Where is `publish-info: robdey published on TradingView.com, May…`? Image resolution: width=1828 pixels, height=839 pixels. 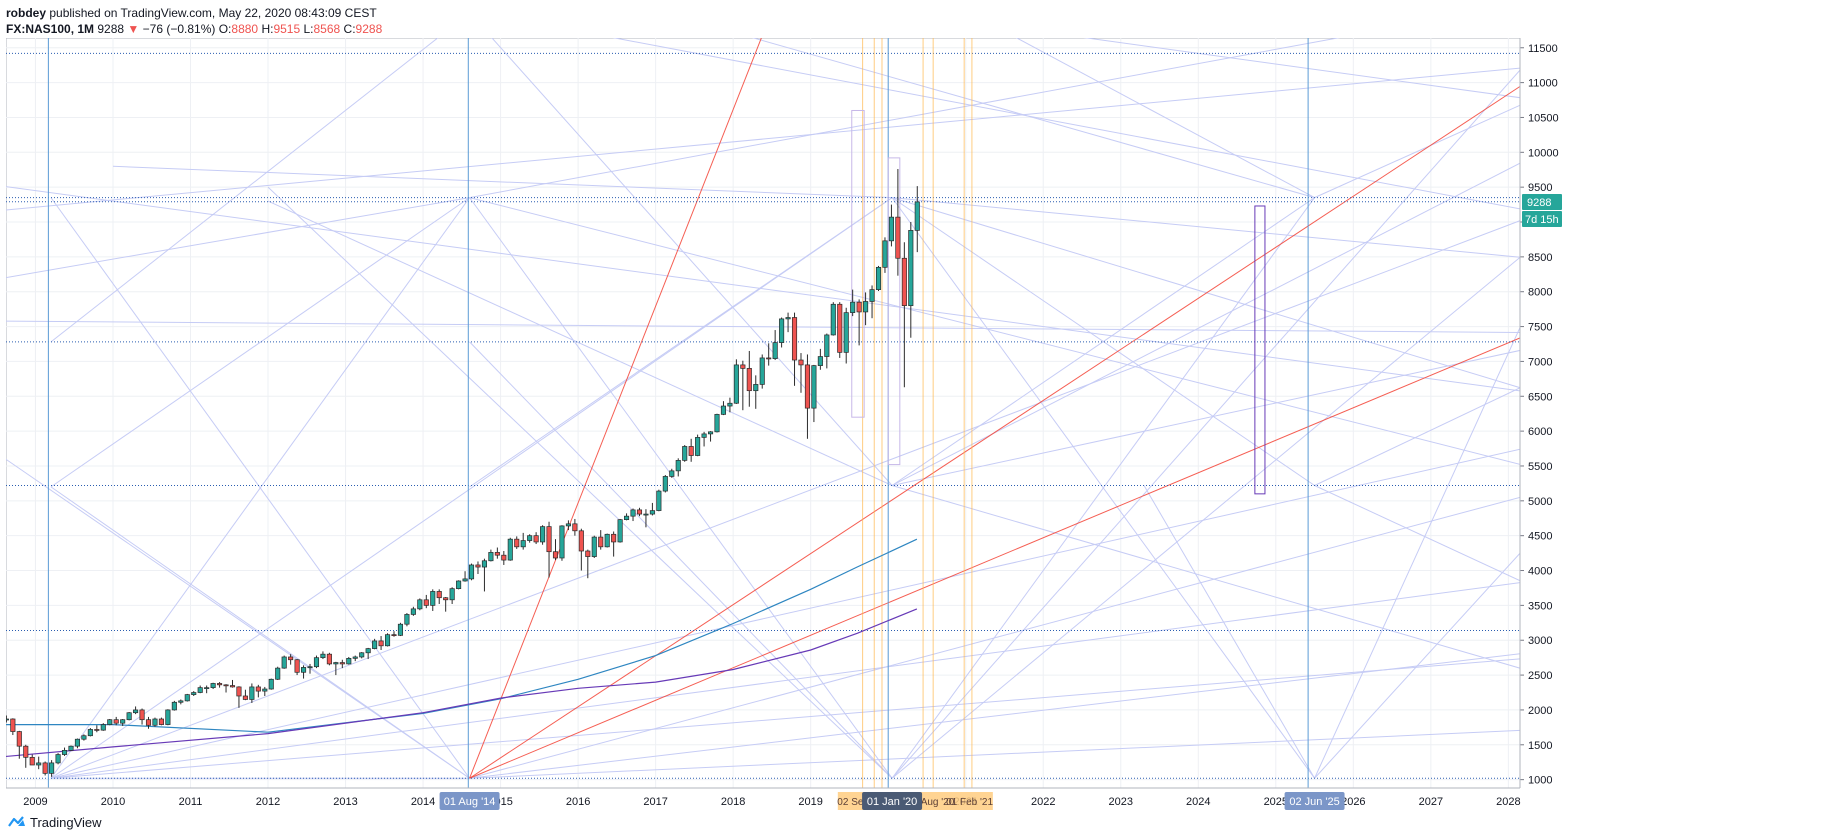 publish-info: robdey published on TradingView.com, May… is located at coordinates (191, 13).